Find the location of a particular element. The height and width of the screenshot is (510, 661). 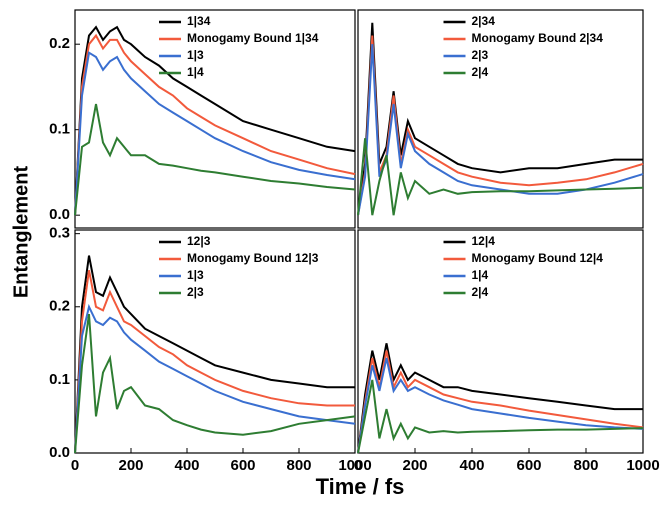

legend-label: Monogamy Bound 12|3 is located at coordinates (253, 258).